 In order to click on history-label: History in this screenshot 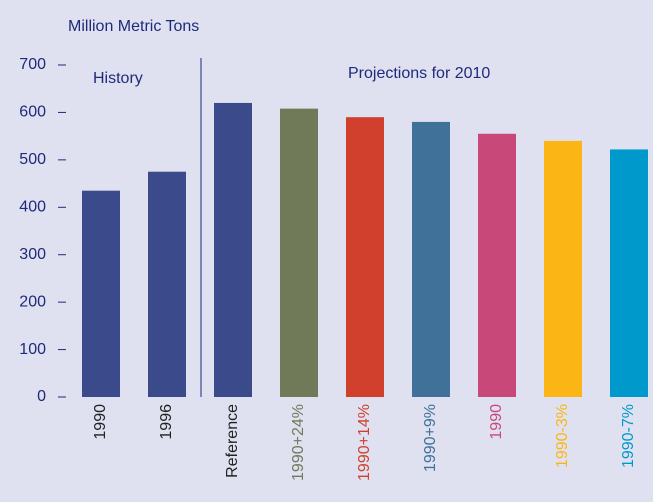, I will do `click(118, 78)`.